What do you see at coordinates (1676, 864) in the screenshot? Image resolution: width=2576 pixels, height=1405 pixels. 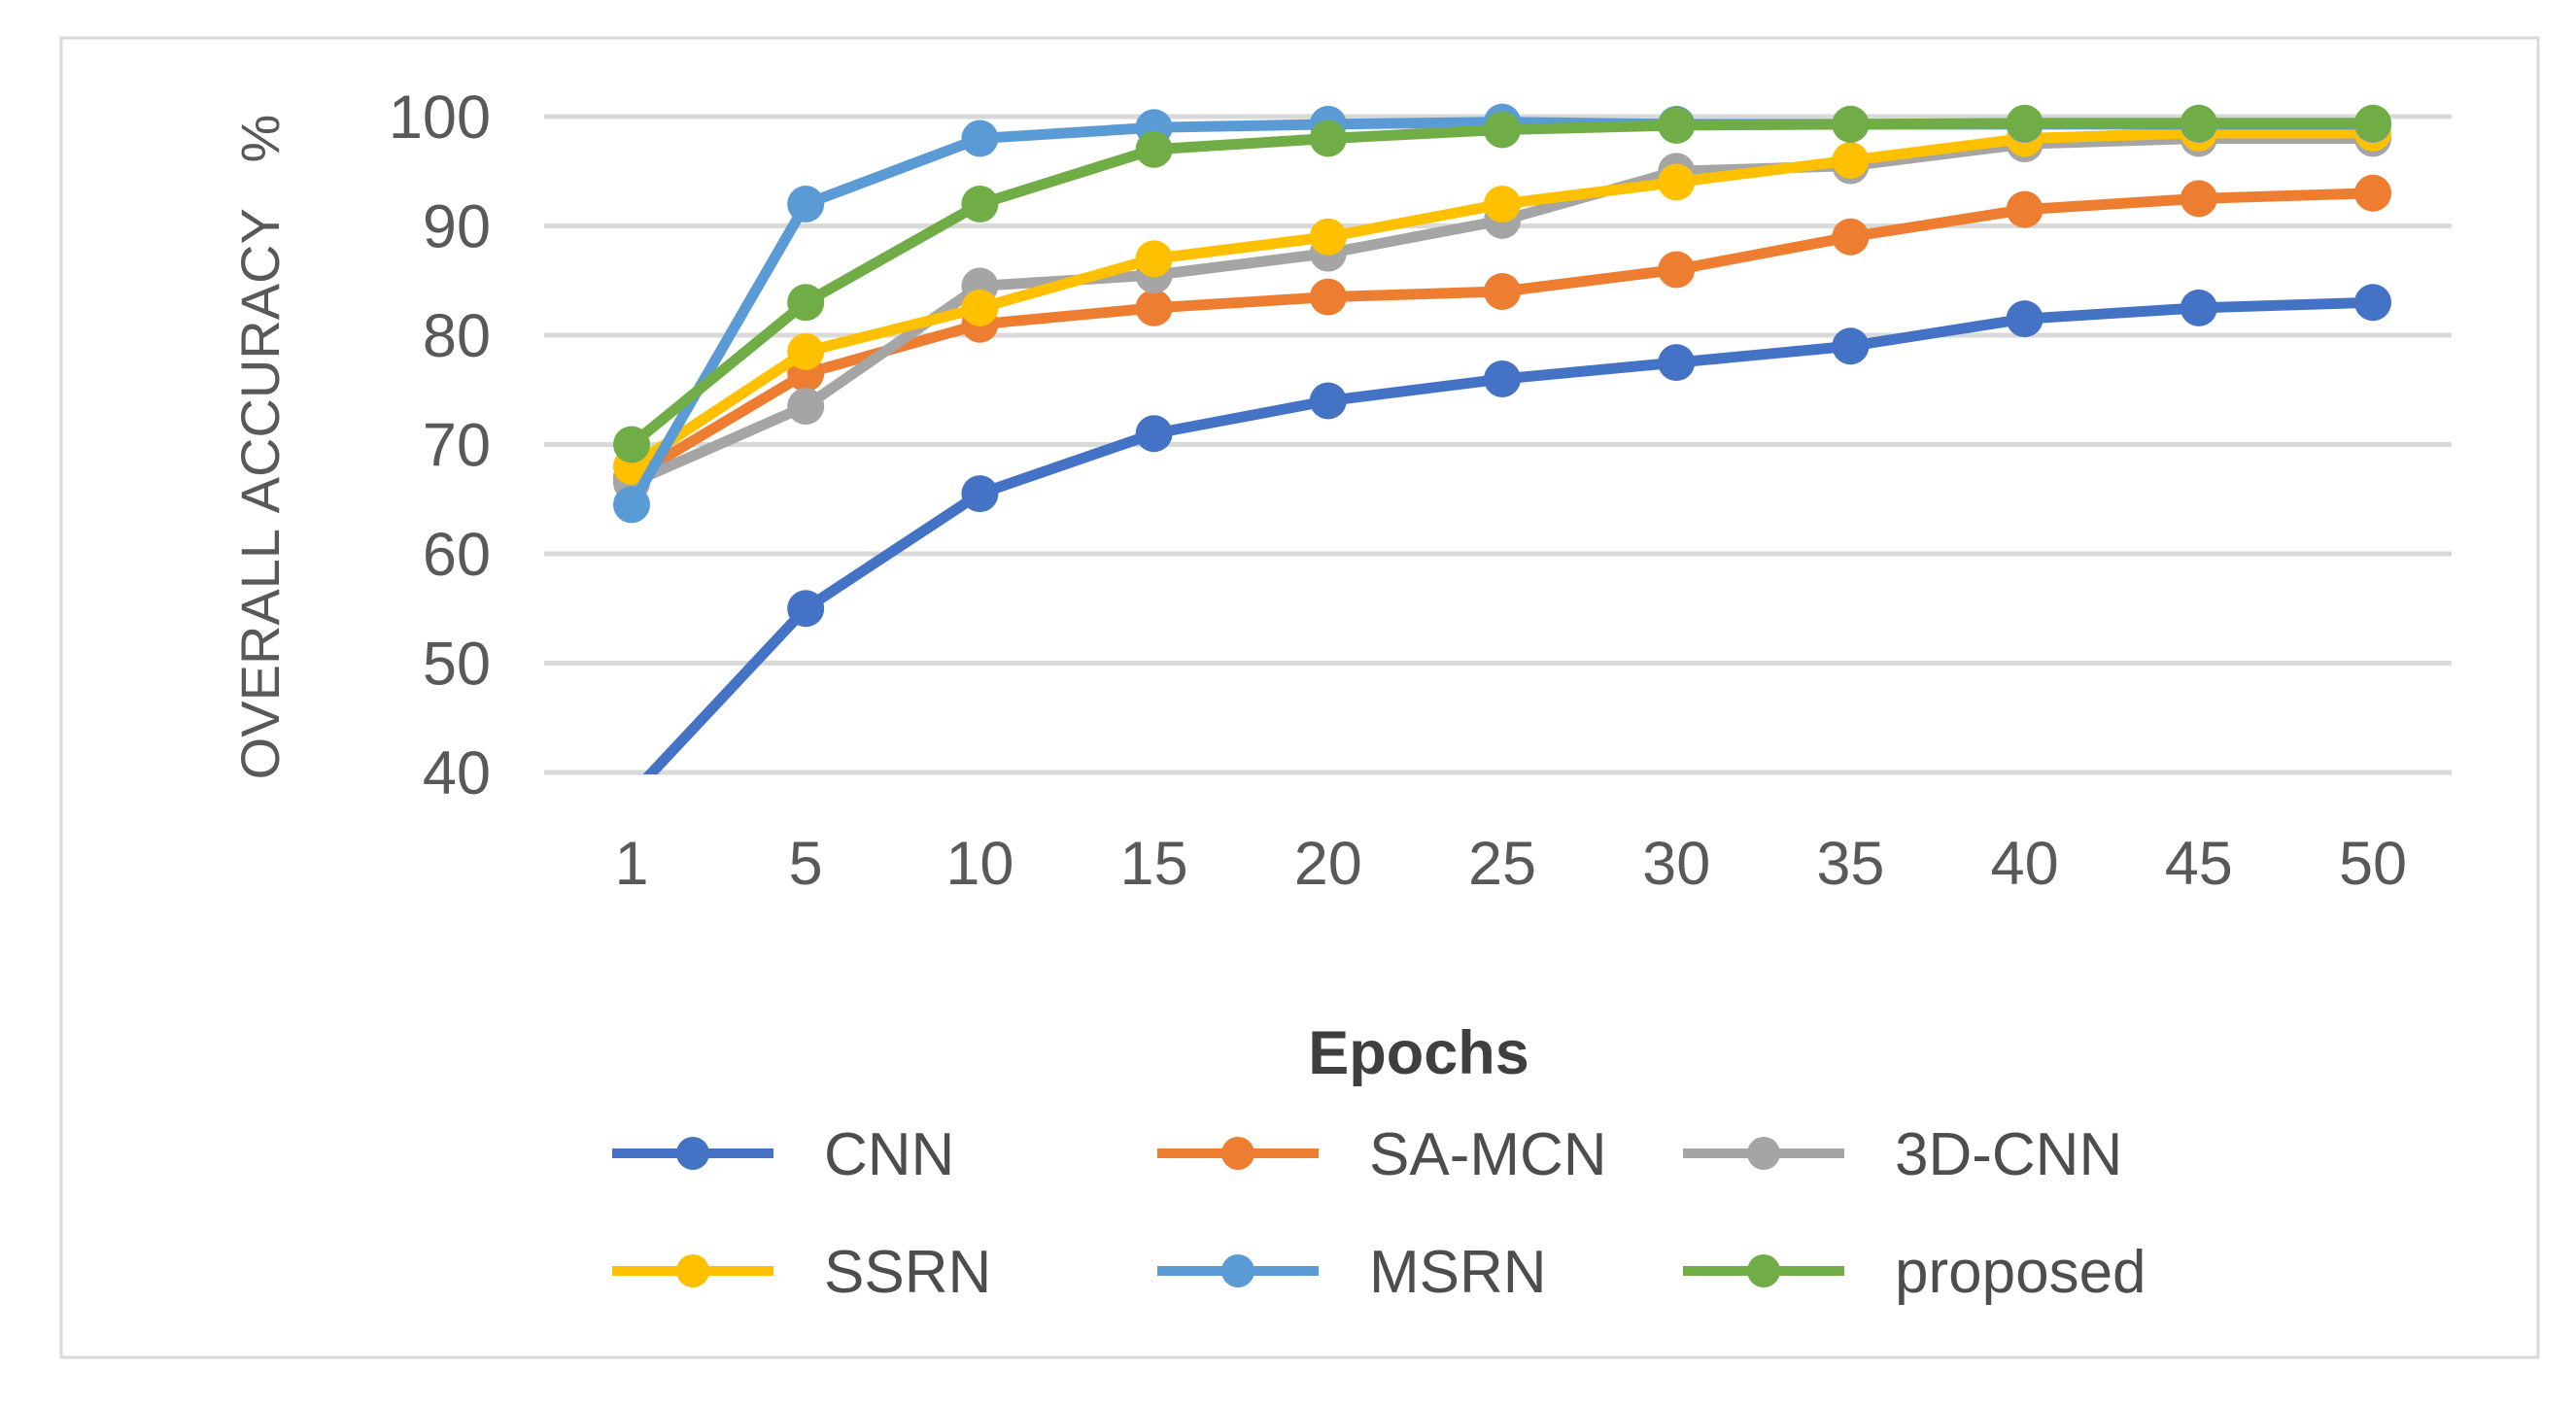 I see `x-tick-label-30: 30` at bounding box center [1676, 864].